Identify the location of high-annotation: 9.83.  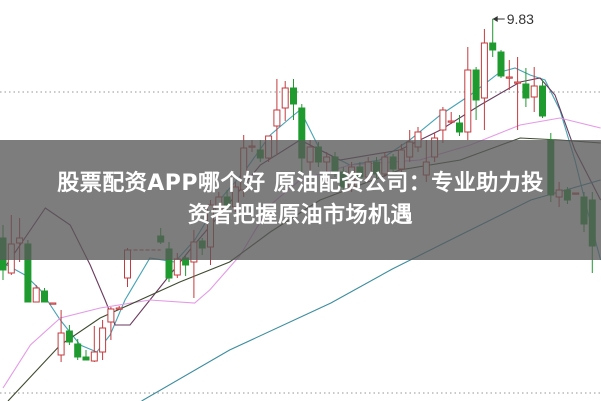
(513, 19).